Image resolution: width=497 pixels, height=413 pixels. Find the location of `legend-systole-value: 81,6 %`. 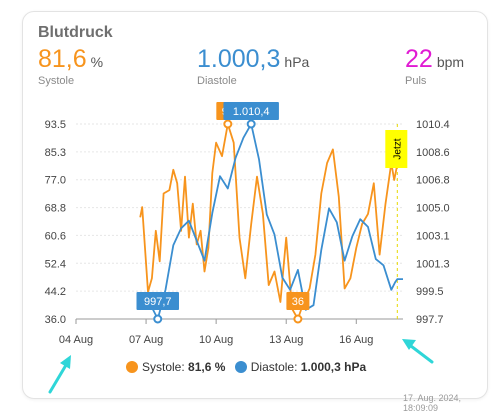

legend-systole-value: 81,6 % is located at coordinates (207, 367).